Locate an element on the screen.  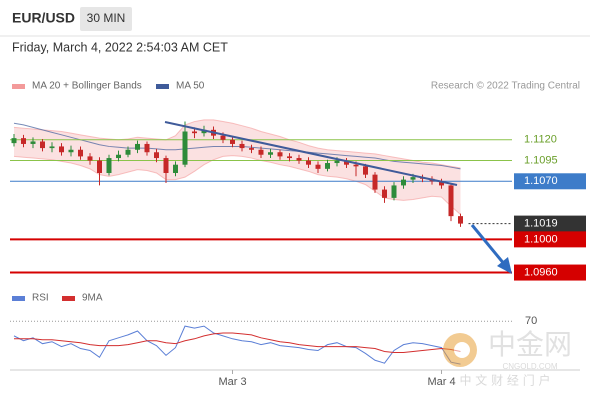
level-label: 1.1019 is located at coordinates (541, 224).